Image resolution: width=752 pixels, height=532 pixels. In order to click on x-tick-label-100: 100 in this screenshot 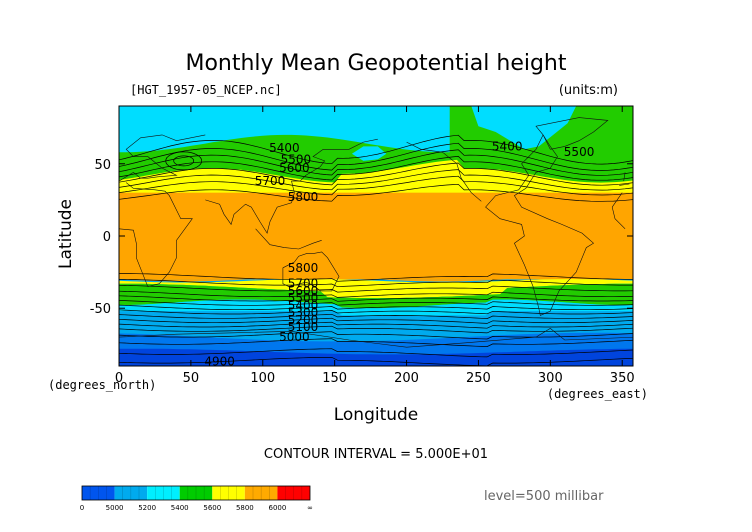, I will do `click(262, 378)`.